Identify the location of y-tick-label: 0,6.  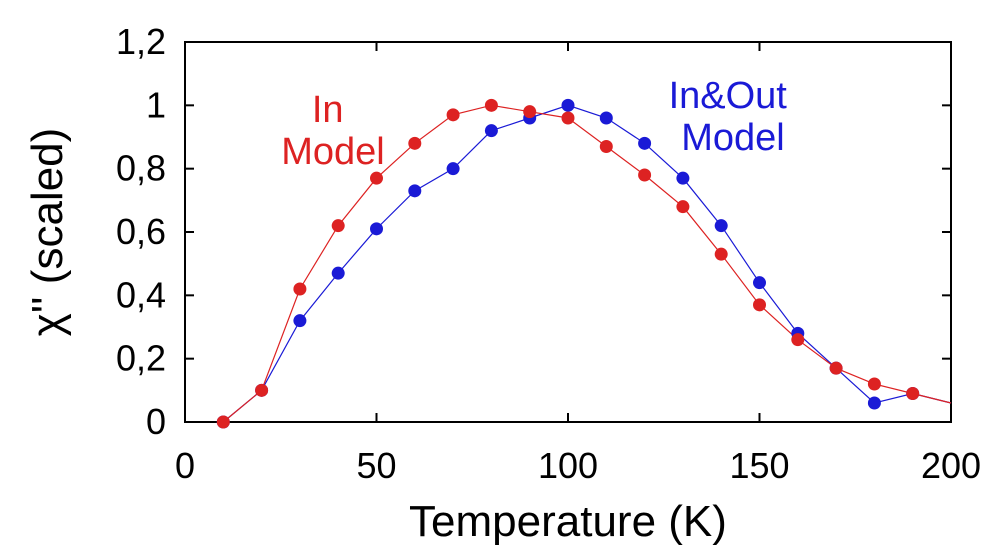
(141, 231).